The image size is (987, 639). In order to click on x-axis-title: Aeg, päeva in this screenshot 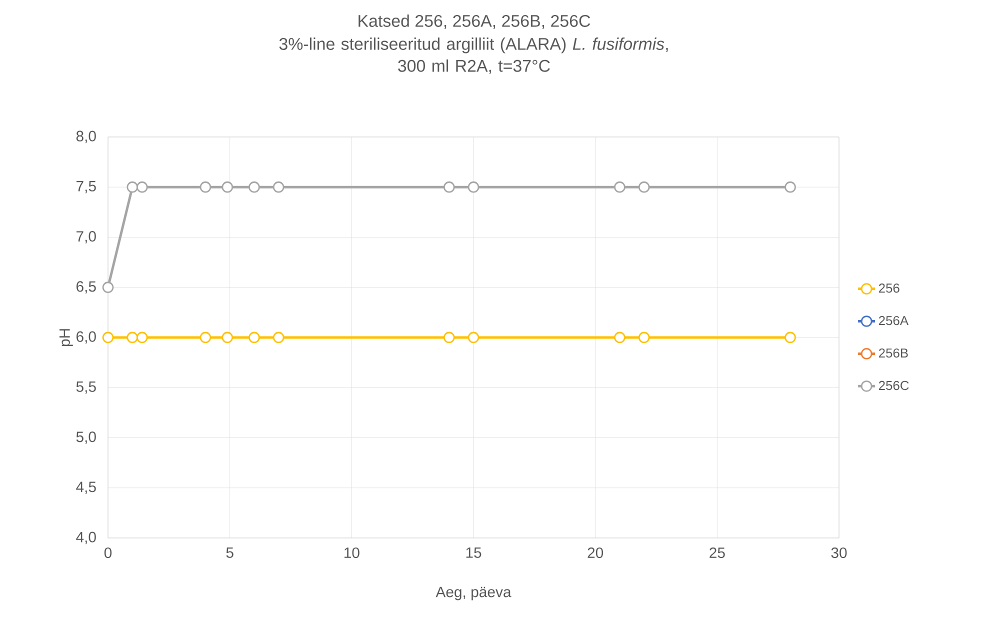, I will do `click(474, 593)`.